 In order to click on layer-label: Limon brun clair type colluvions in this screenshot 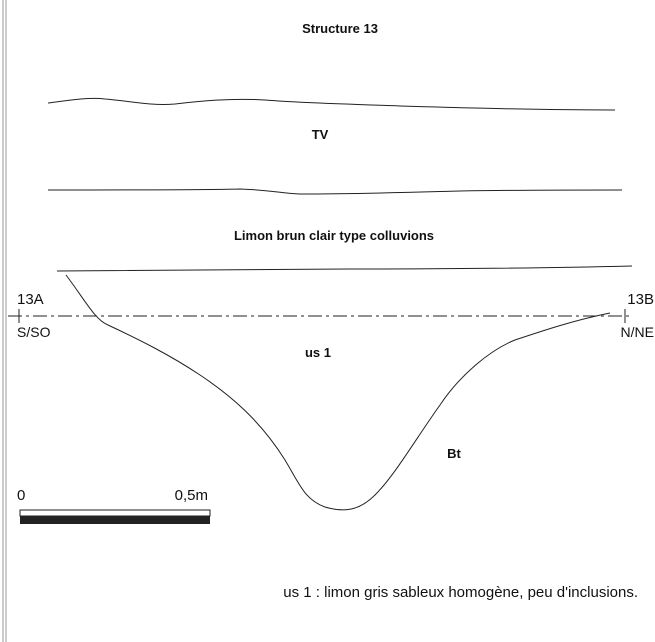, I will do `click(334, 235)`.